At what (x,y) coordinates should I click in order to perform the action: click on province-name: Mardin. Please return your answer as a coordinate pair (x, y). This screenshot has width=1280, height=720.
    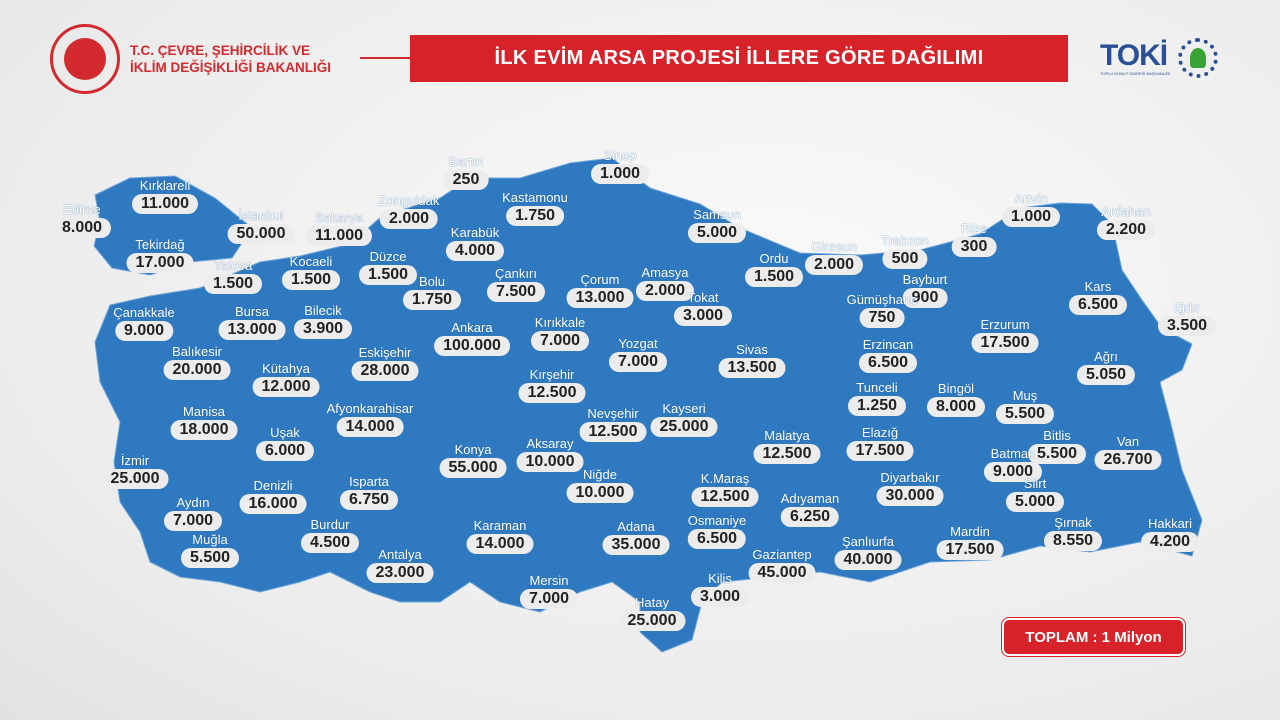
    Looking at the image, I should click on (970, 531).